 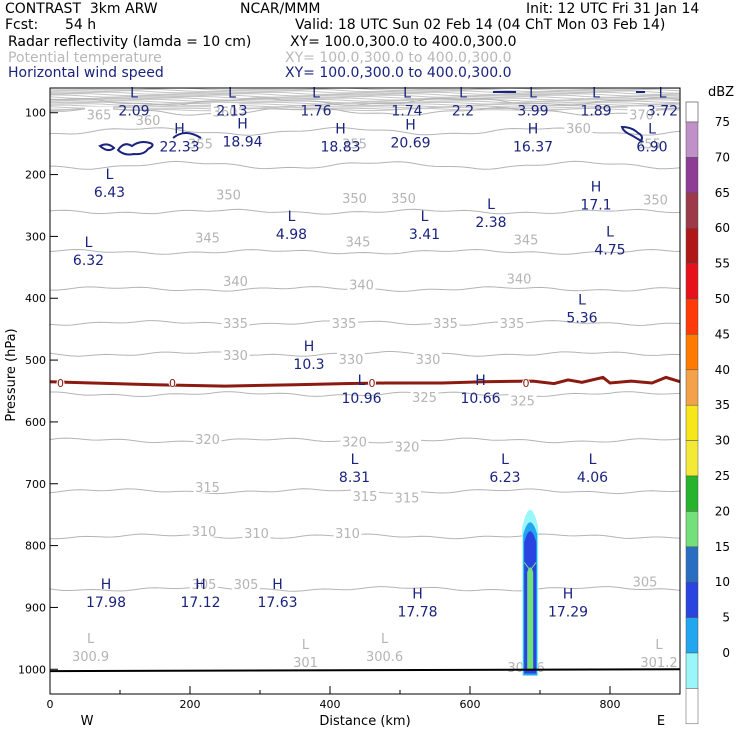 What do you see at coordinates (641, 116) in the screenshot?
I see `theta-label: 370` at bounding box center [641, 116].